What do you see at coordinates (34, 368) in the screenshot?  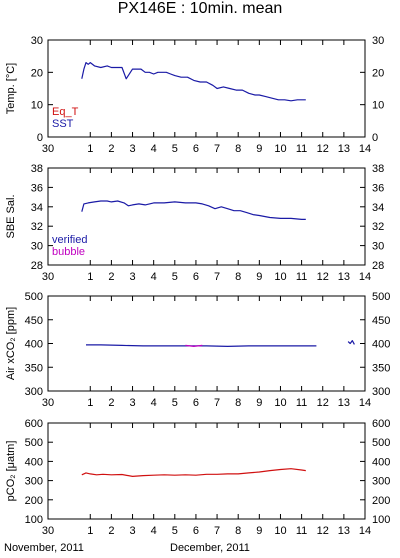 I see `y-tick-label: 350` at bounding box center [34, 368].